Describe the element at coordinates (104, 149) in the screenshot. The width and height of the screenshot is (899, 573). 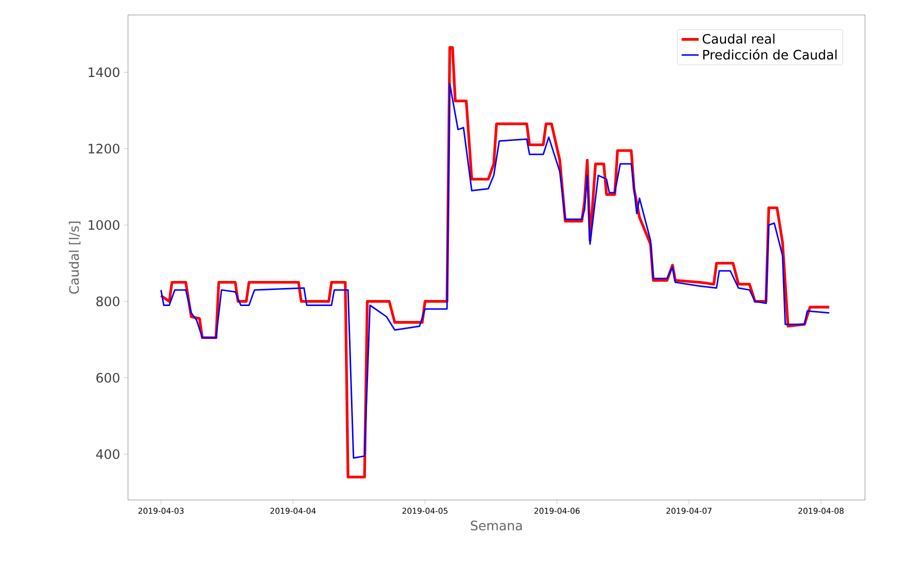
I see `y-tick-label: 1200` at that location.